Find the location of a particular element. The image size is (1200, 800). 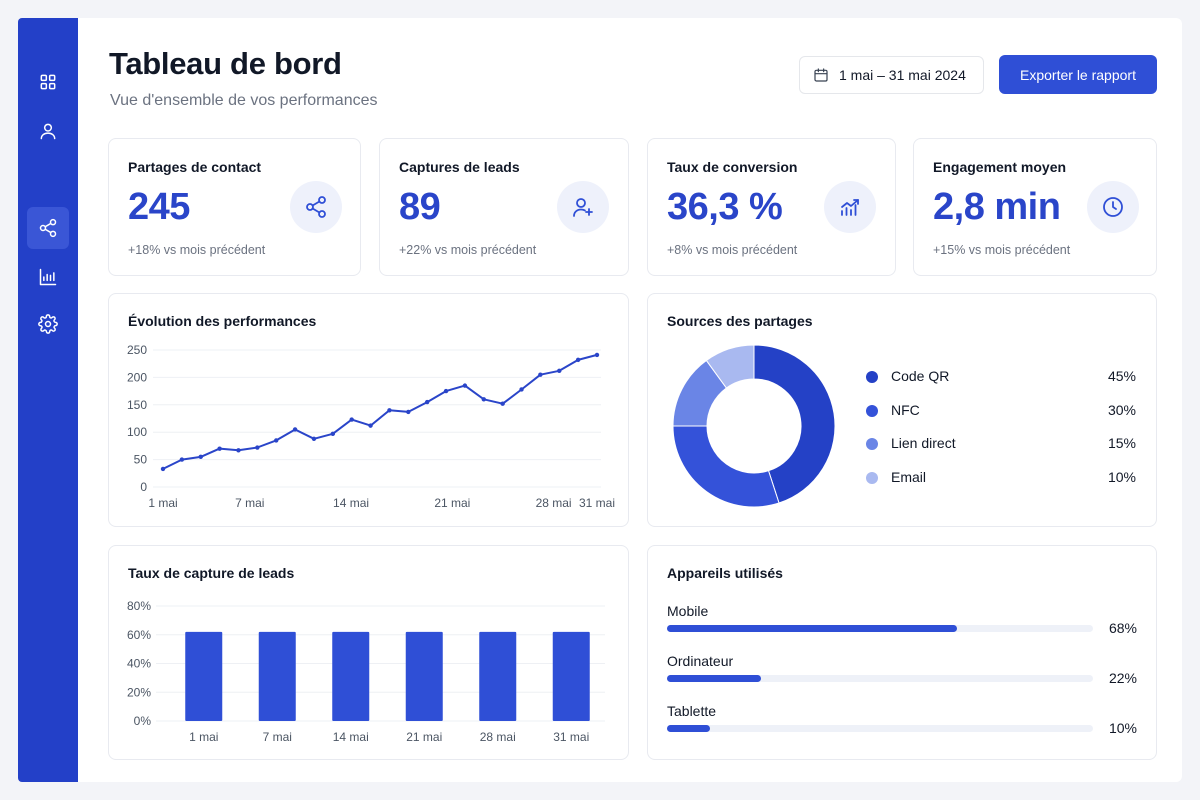

card-title: Évolution des performances is located at coordinates (222, 321).